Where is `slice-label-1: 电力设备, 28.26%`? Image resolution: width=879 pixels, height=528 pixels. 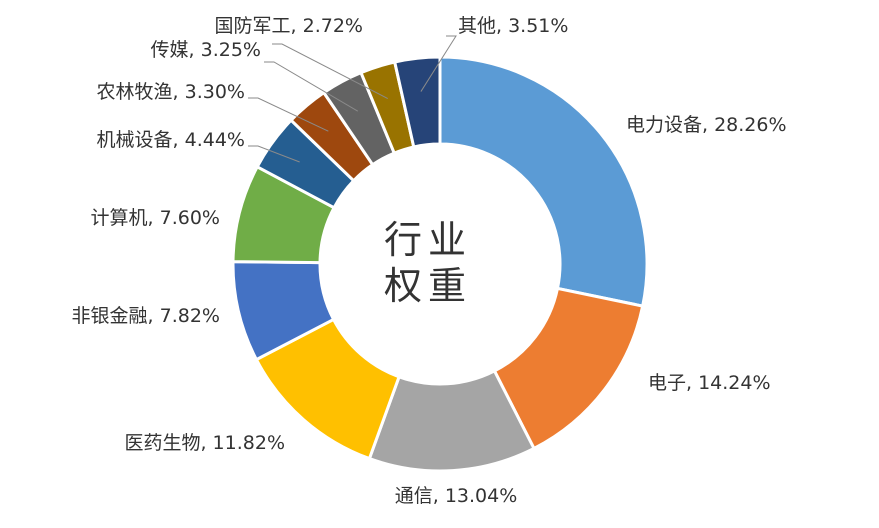 slice-label-1: 电力设备, 28.26% is located at coordinates (706, 125).